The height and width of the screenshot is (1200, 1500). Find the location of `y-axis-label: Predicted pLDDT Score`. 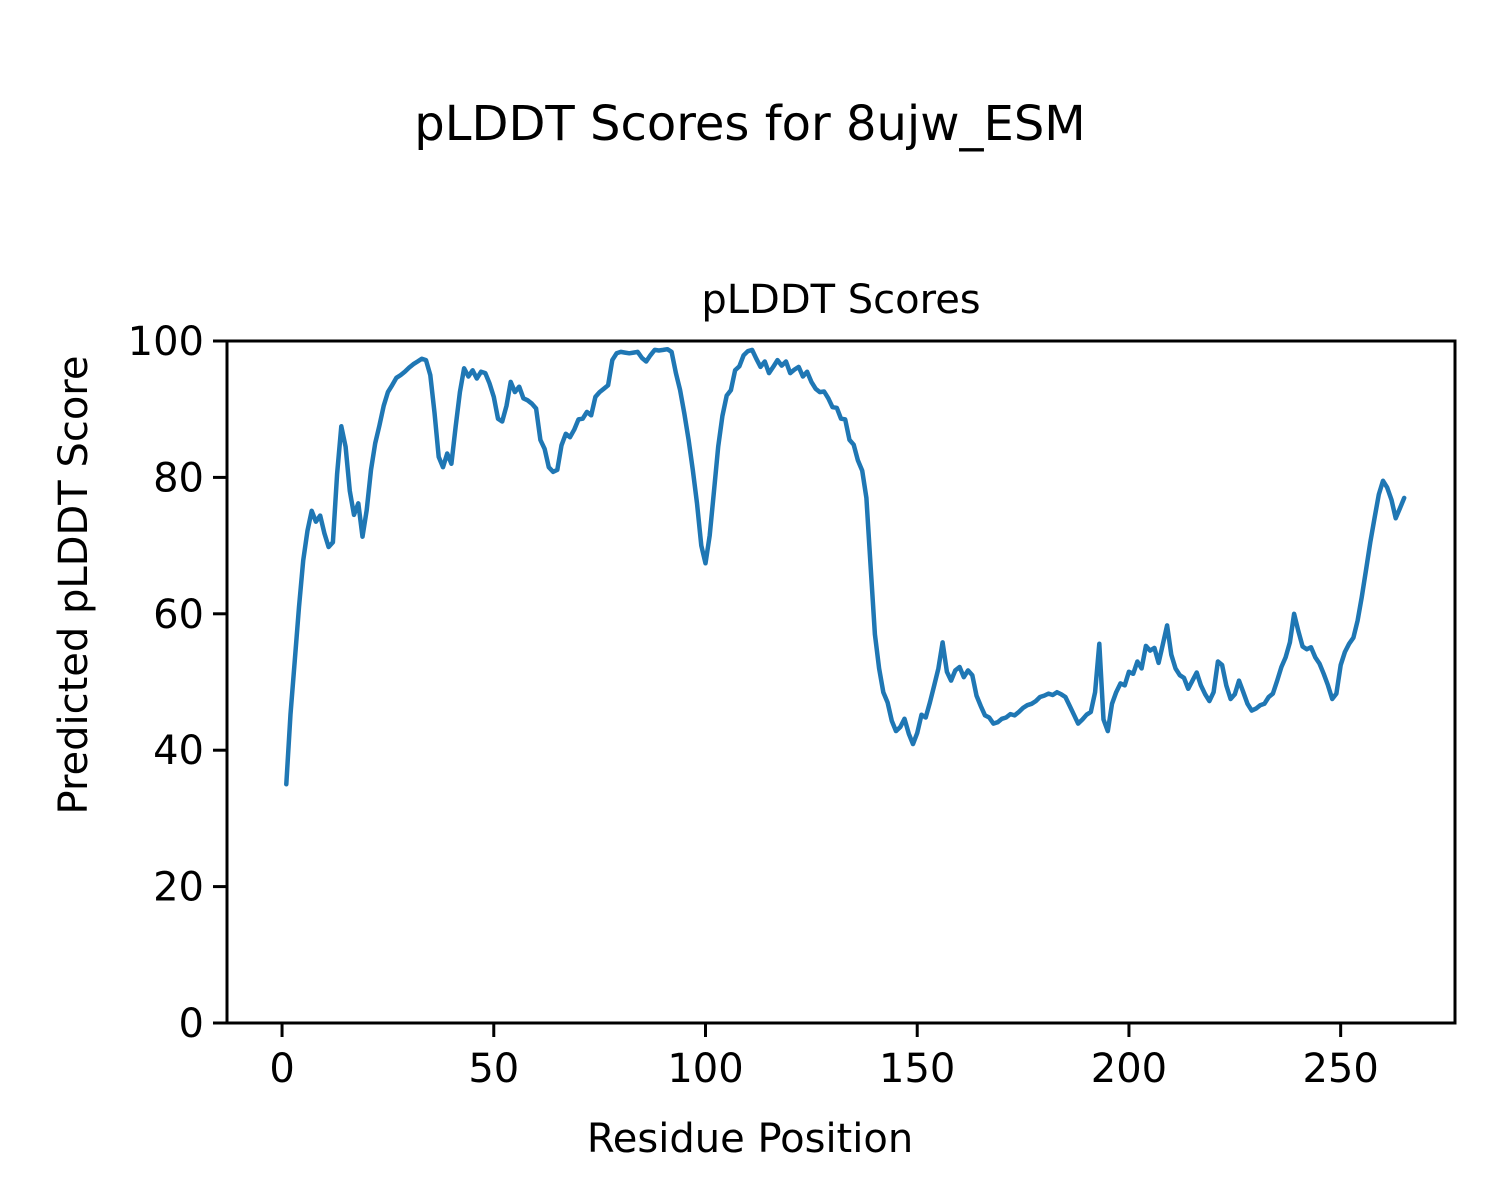

y-axis-label: Predicted pLDDT Score is located at coordinates (74, 585).